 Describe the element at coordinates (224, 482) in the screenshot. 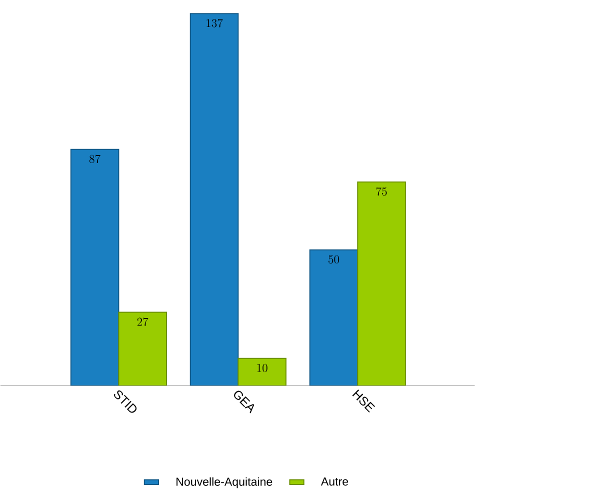

I see `legend-label: Nouvelle-Aquitaine` at that location.